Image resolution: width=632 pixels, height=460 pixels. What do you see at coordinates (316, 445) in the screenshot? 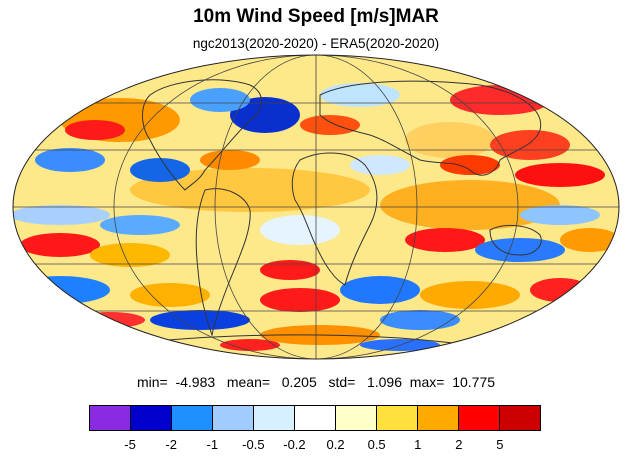
I see `colorbar-labels: -5 -2 -1 -0.5 -0.2 0.2 0.5 1 2 5` at bounding box center [316, 445].